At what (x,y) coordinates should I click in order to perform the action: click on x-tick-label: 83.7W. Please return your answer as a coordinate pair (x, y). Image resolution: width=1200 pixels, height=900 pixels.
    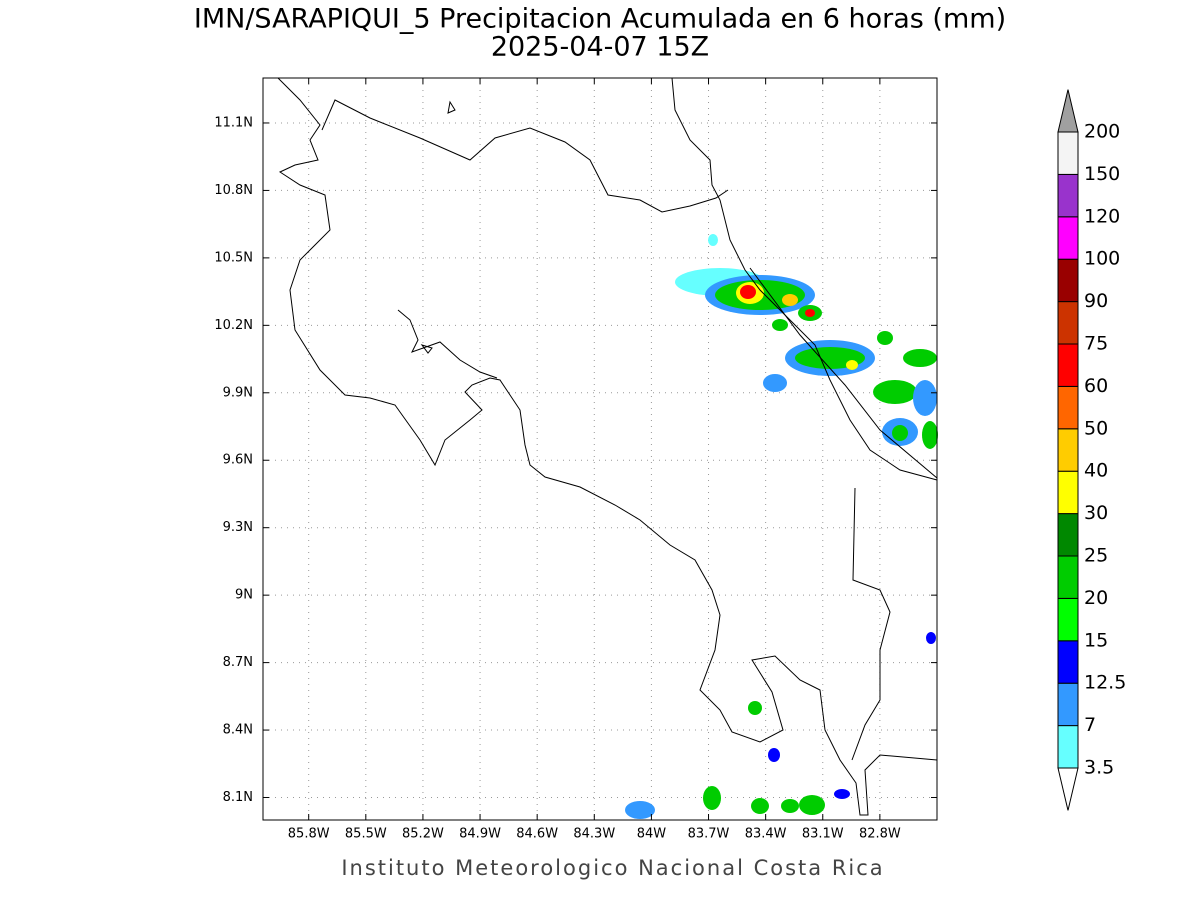
    Looking at the image, I should click on (709, 834).